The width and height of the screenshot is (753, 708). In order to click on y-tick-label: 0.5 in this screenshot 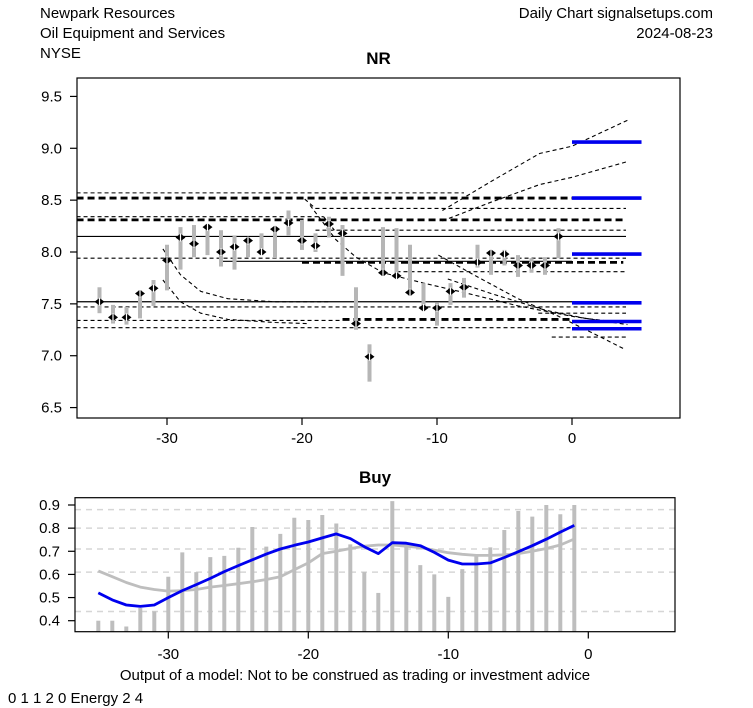, I will do `click(49, 598)`.